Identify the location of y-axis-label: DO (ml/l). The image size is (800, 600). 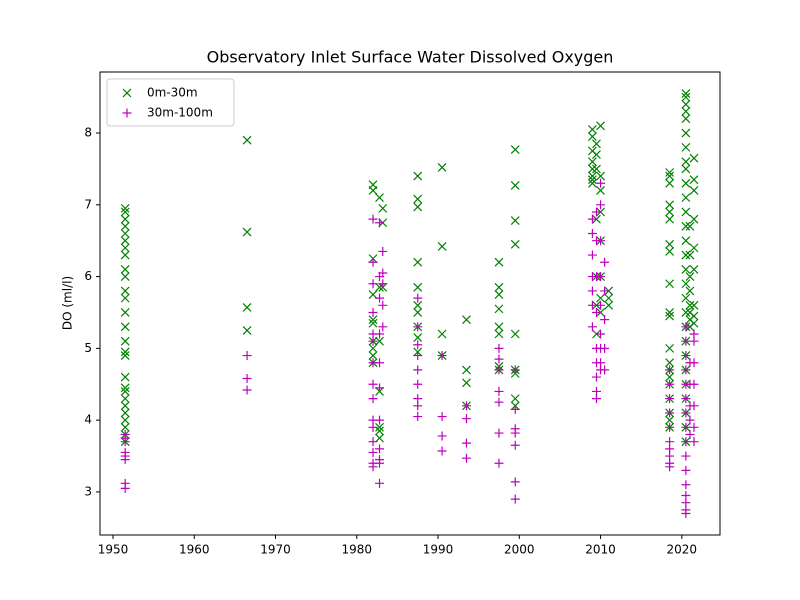
(68, 303).